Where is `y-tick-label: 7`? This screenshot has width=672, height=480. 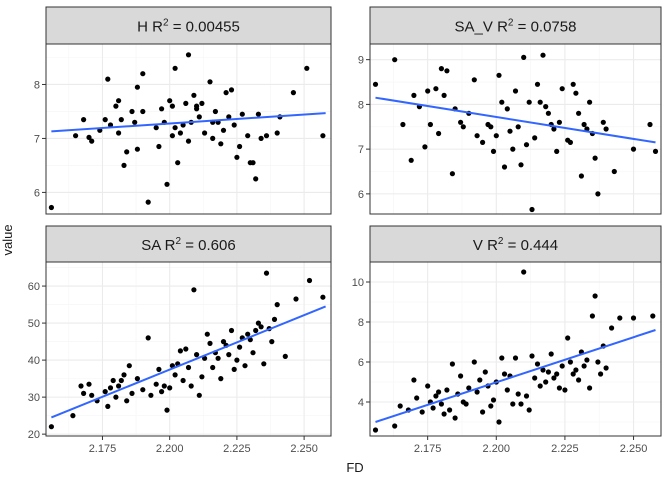 y-tick-label: 7 is located at coordinates (37, 139).